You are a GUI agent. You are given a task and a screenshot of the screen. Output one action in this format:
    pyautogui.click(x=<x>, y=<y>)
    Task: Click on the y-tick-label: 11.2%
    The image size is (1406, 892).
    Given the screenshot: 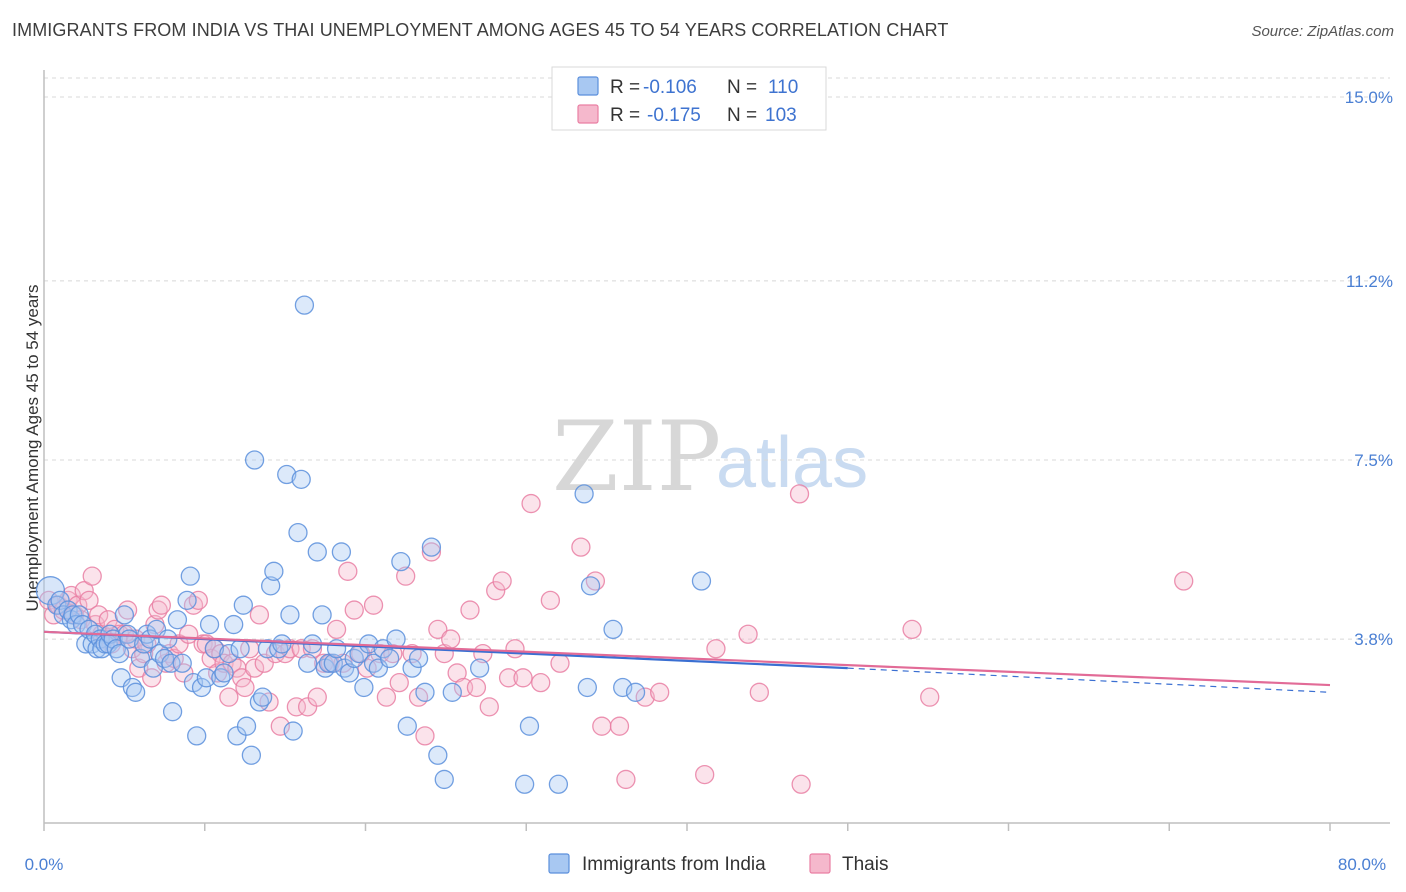 What is the action you would take?
    pyautogui.click(x=1369, y=281)
    